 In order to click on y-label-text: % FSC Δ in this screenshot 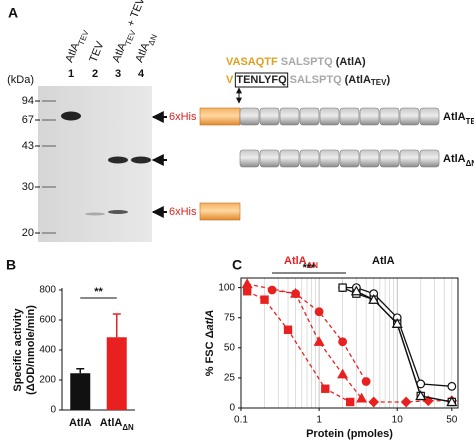, I will do `click(210, 353)`.